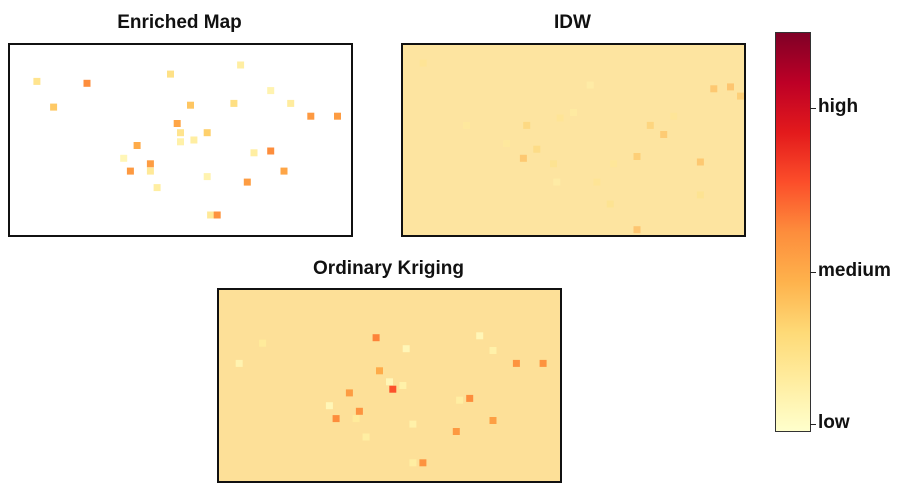 The width and height of the screenshot is (899, 483). What do you see at coordinates (179, 22) in the screenshot?
I see `enriched-map-title: Enriched Map` at bounding box center [179, 22].